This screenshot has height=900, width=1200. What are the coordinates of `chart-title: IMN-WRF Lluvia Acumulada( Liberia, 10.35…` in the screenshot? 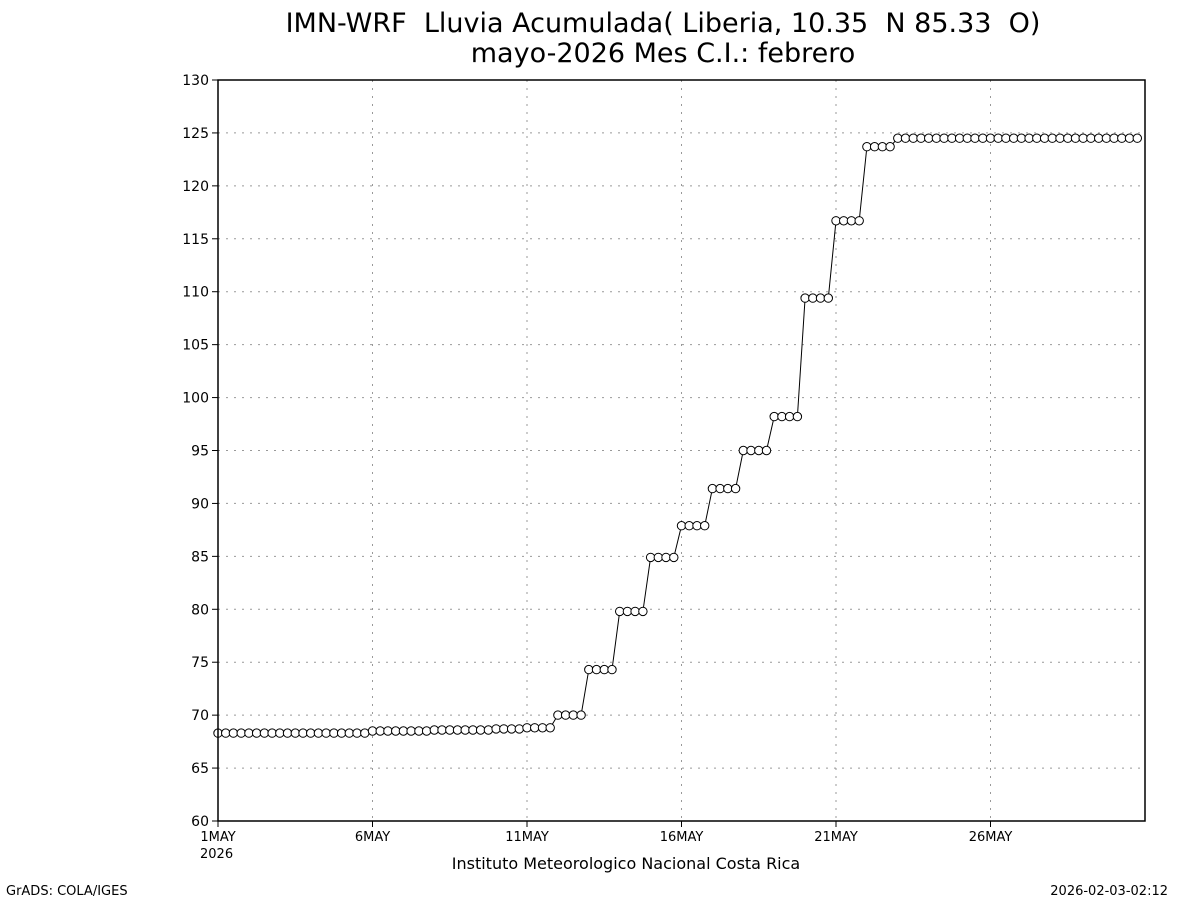 It's located at (663, 23).